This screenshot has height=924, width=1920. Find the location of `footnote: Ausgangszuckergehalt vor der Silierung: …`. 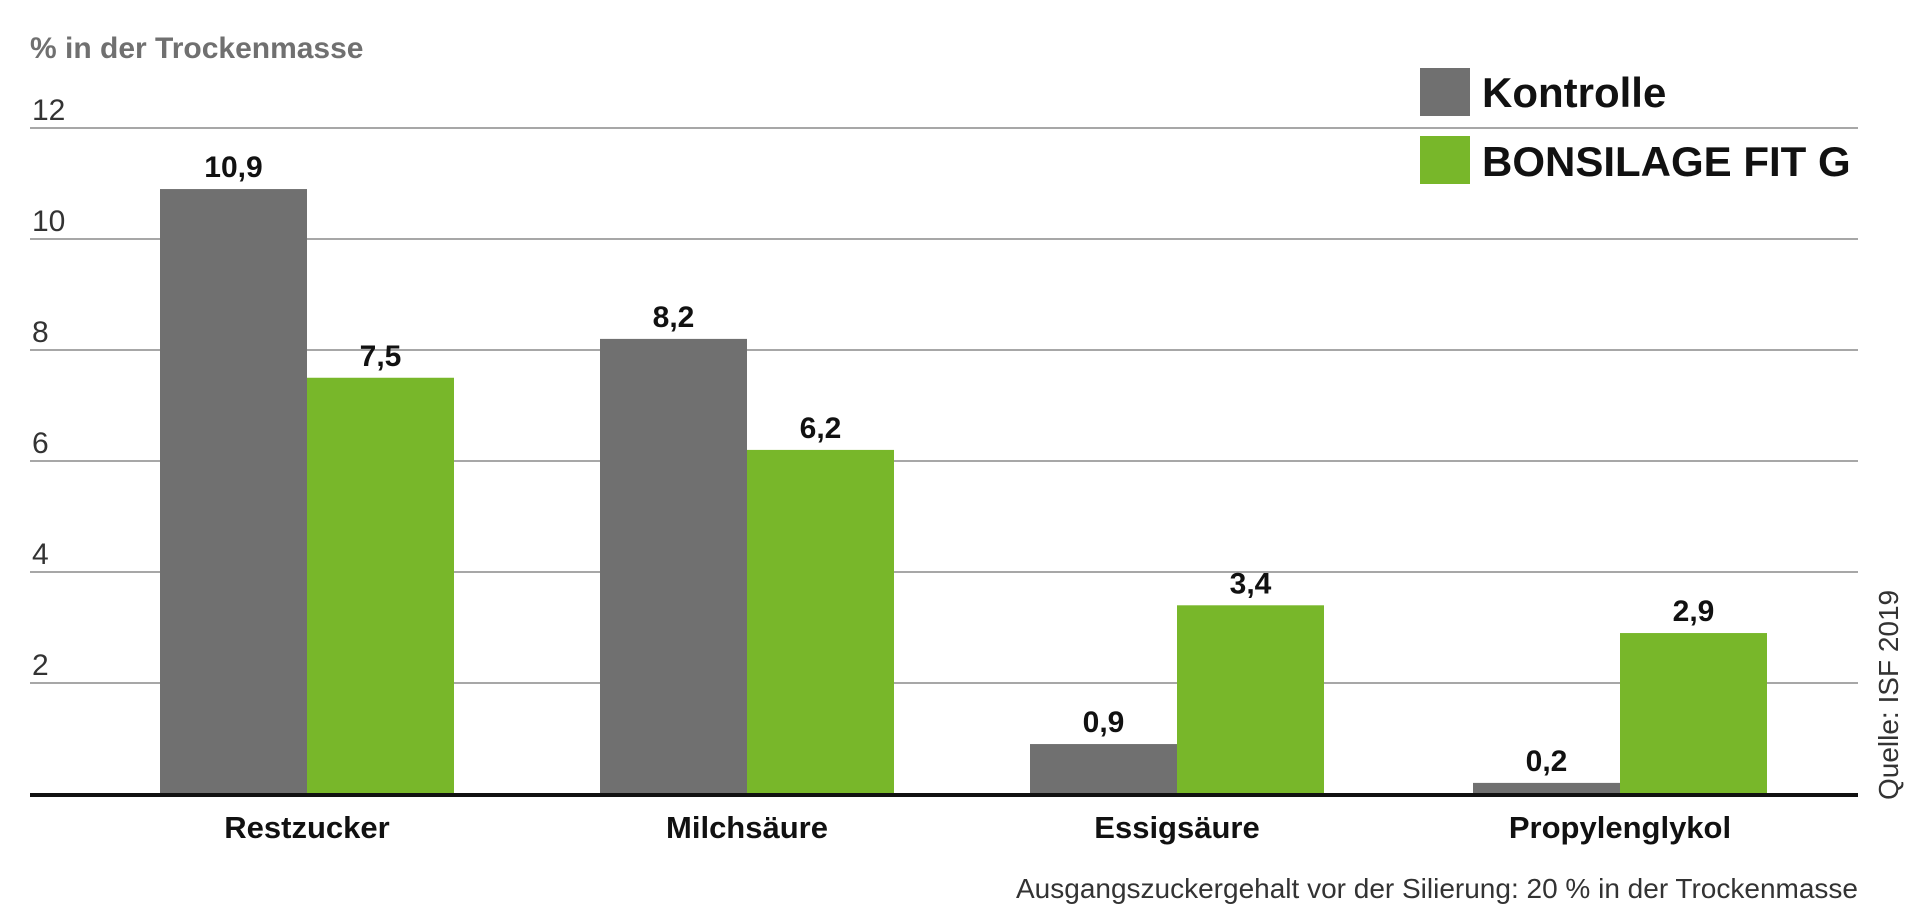

footnote: Ausgangszuckergehalt vor der Silierung: … is located at coordinates (1437, 888).